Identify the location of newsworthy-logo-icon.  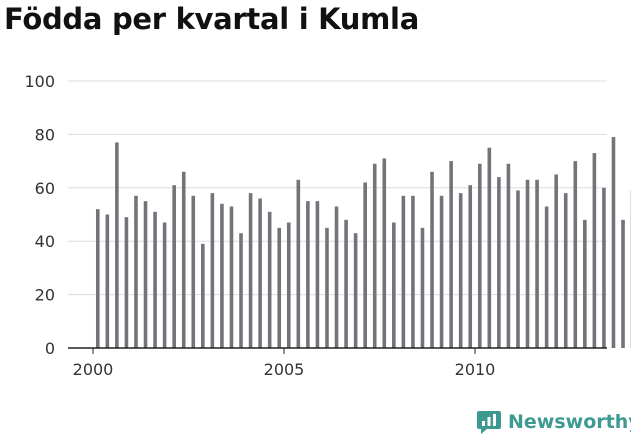
(489, 422).